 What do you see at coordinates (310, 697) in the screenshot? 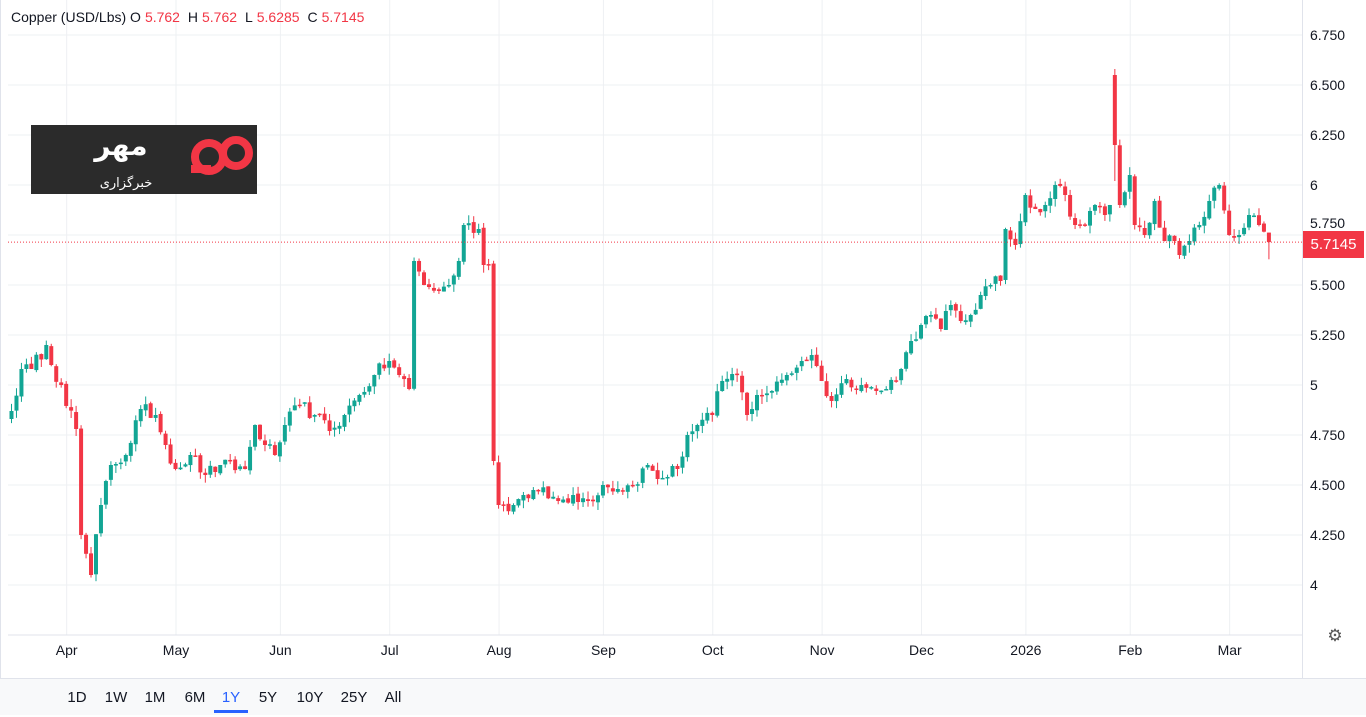
I see `range-10y: 10Y` at bounding box center [310, 697].